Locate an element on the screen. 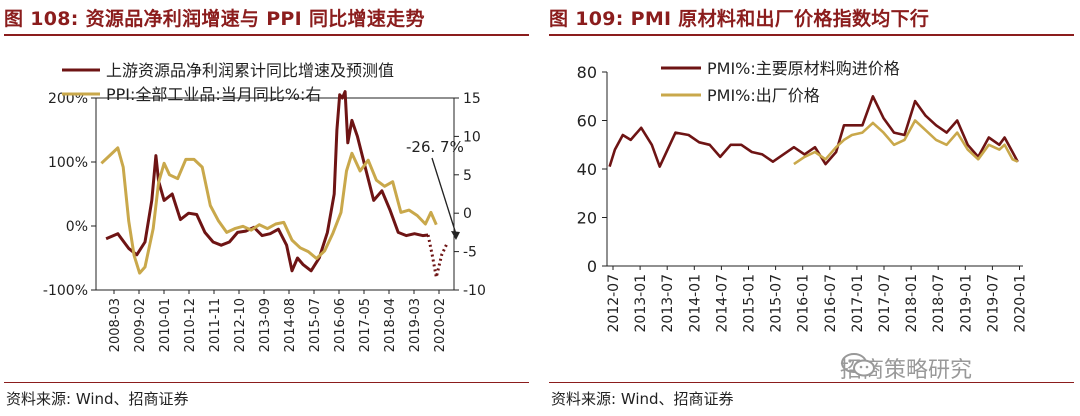 The width and height of the screenshot is (1080, 416). y-tick-label: 0 is located at coordinates (592, 266).